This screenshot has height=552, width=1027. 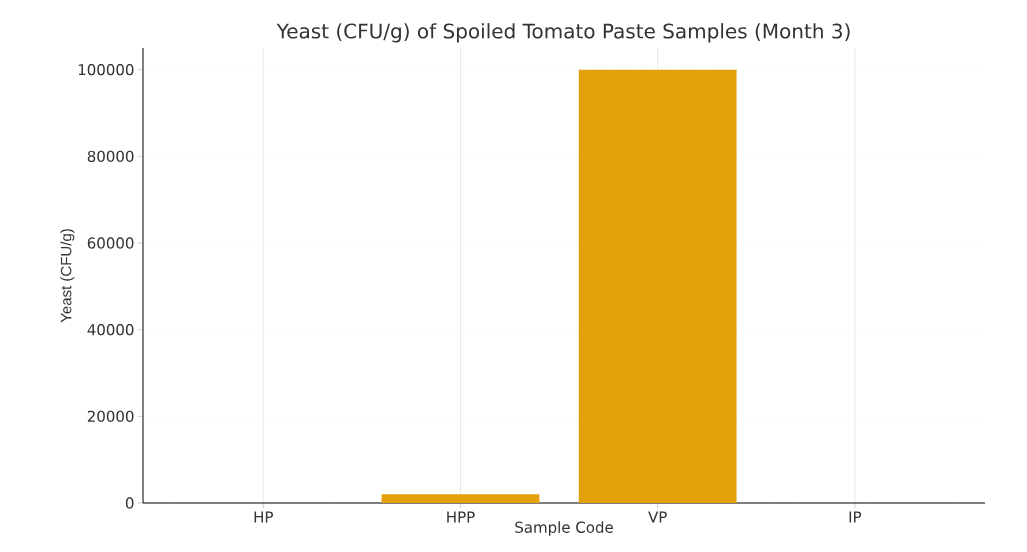 What do you see at coordinates (110, 416) in the screenshot?
I see `y-tick-label: 20000` at bounding box center [110, 416].